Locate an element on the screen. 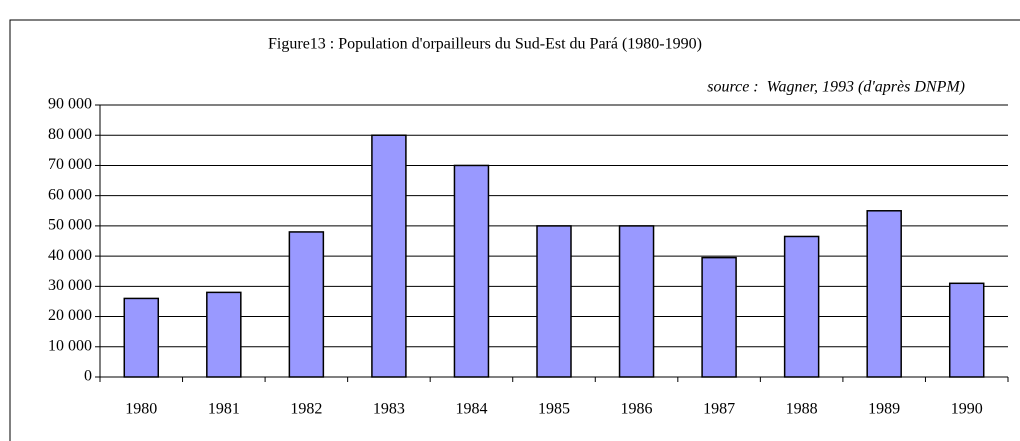 The height and width of the screenshot is (441, 1020). y-tick-label: 20 000 is located at coordinates (70, 315).